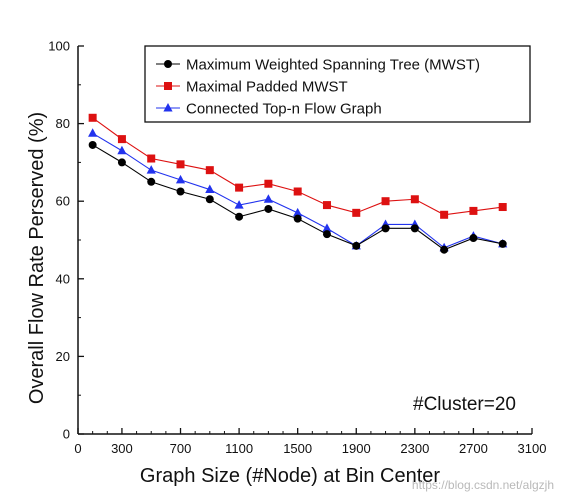 The width and height of the screenshot is (565, 494). Describe the element at coordinates (284, 109) in the screenshot. I see `legend-label: Connected Top-n Flow Graph` at that location.